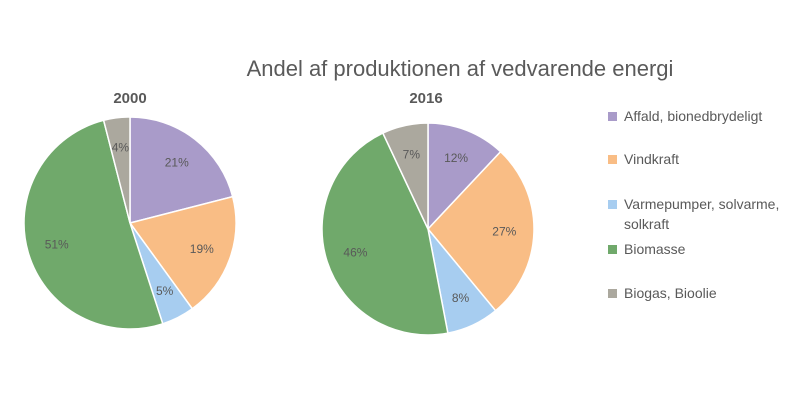  Describe the element at coordinates (612, 293) in the screenshot. I see `legend-swatch-biogas` at that location.